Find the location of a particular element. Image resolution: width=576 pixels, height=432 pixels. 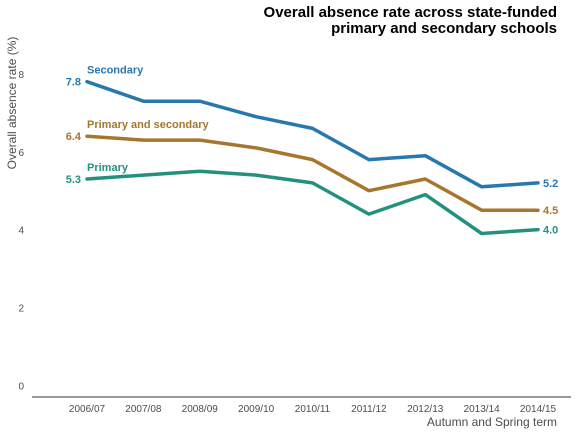

x-tick-label: 2009/10 is located at coordinates (256, 409).